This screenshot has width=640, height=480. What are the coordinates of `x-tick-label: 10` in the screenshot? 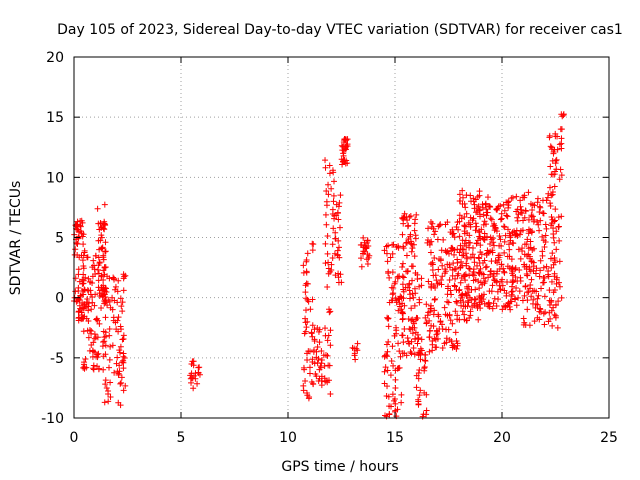 It's located at (288, 438).